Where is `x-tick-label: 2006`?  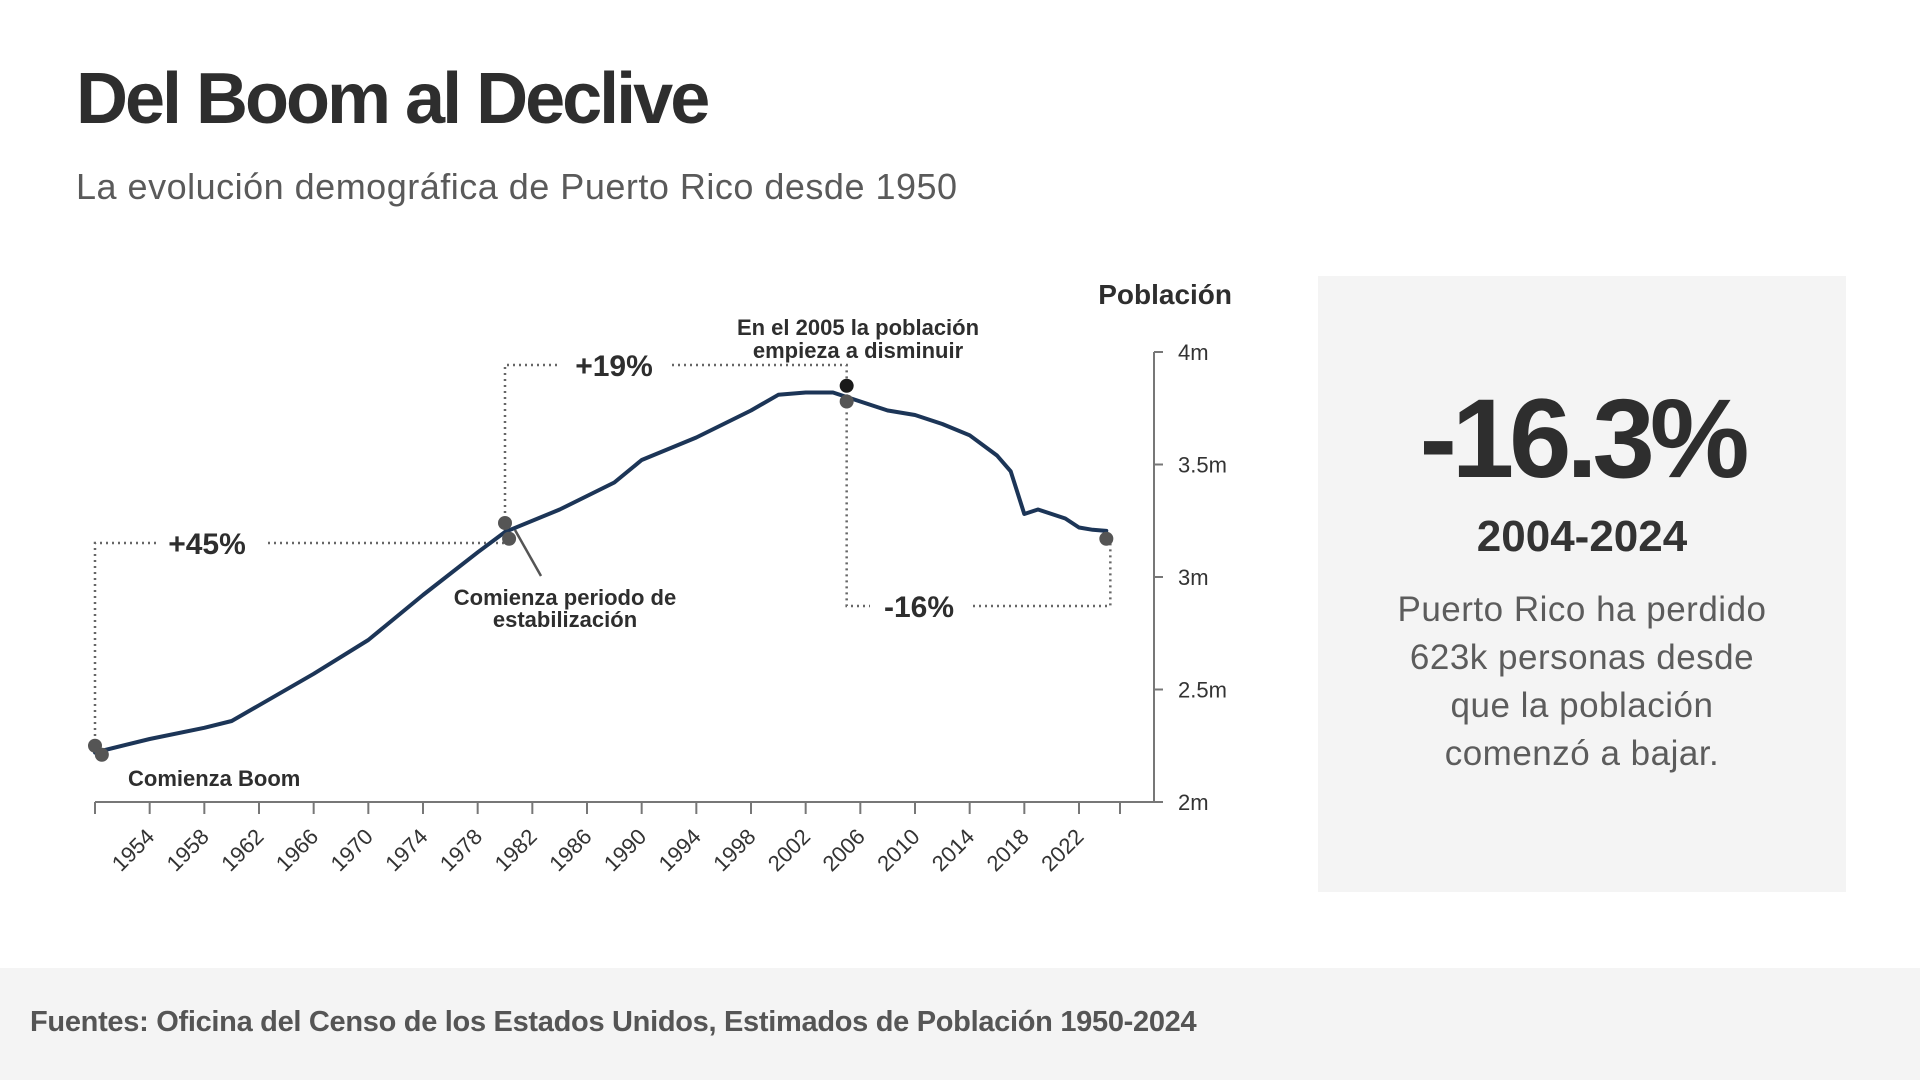
x-tick-label: 2006 is located at coordinates (844, 850).